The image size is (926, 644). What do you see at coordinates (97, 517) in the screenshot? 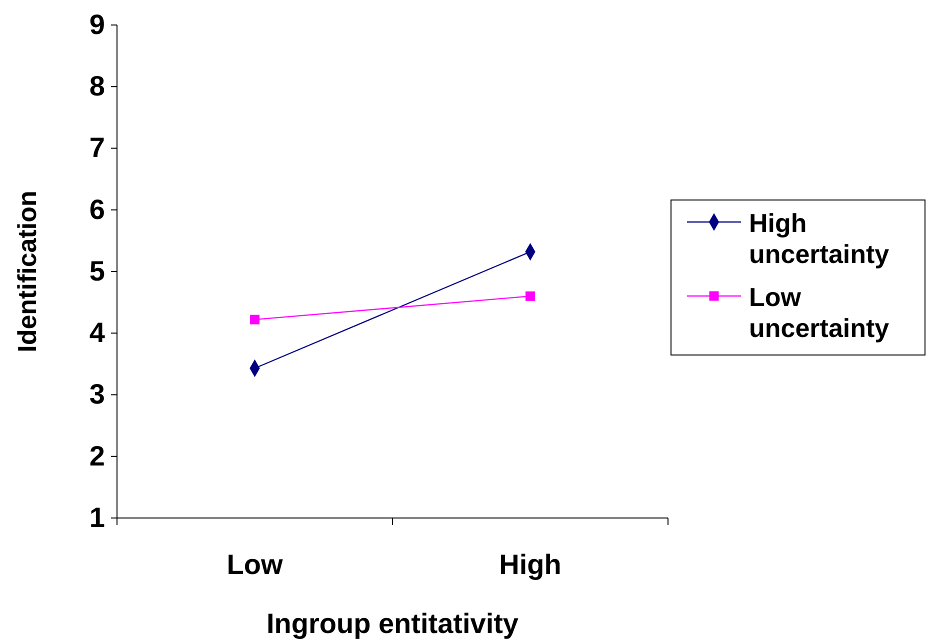
I see `y-tick-label: 1` at bounding box center [97, 517].